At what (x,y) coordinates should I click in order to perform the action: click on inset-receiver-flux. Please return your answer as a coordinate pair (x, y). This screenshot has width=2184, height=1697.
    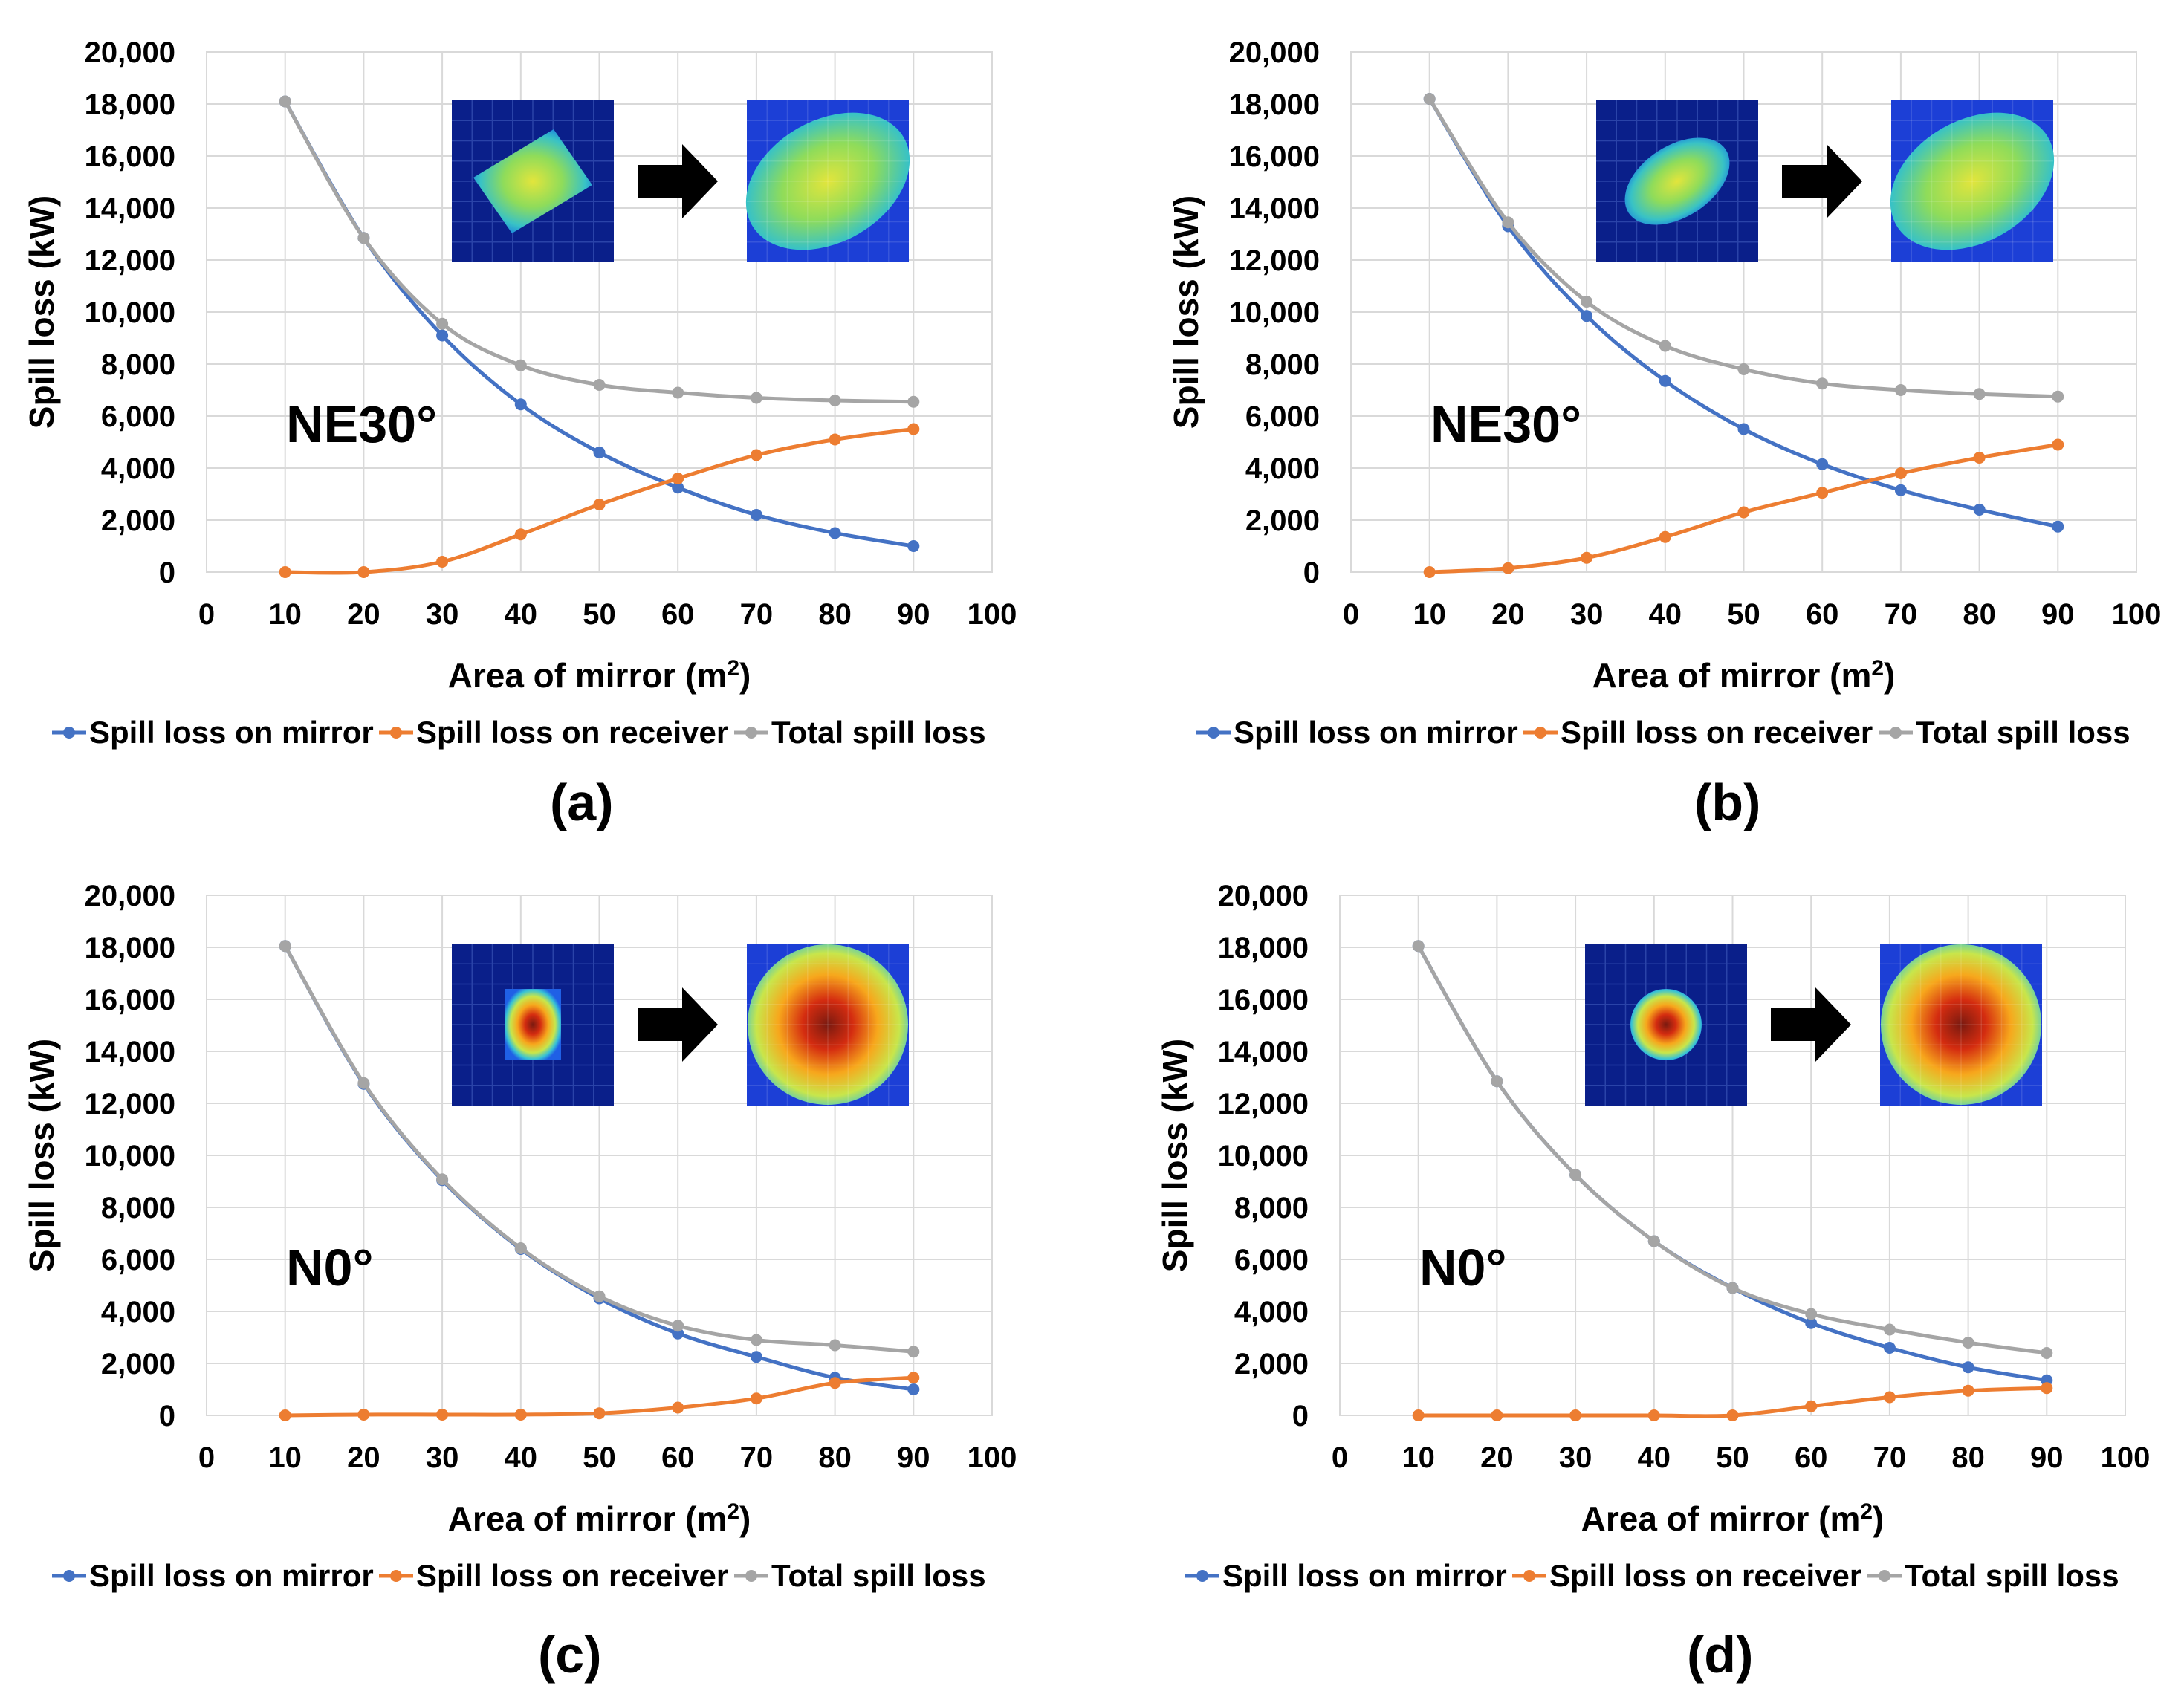
    Looking at the image, I should click on (827, 181).